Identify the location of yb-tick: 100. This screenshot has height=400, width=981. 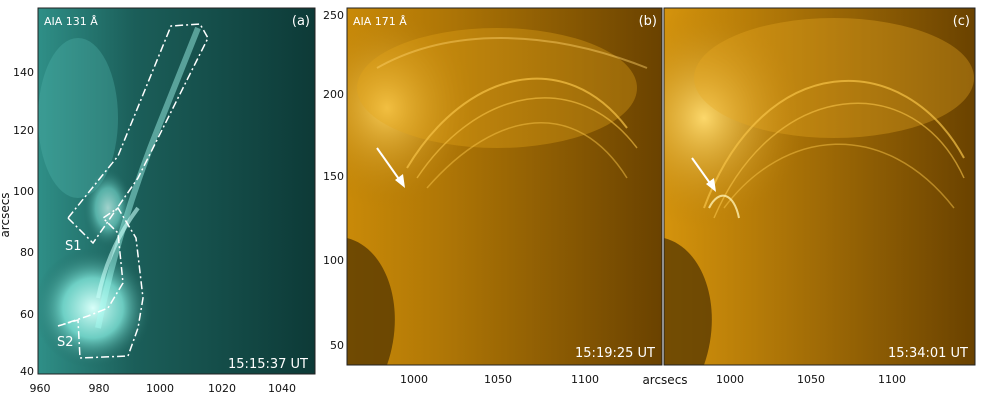
(333, 260).